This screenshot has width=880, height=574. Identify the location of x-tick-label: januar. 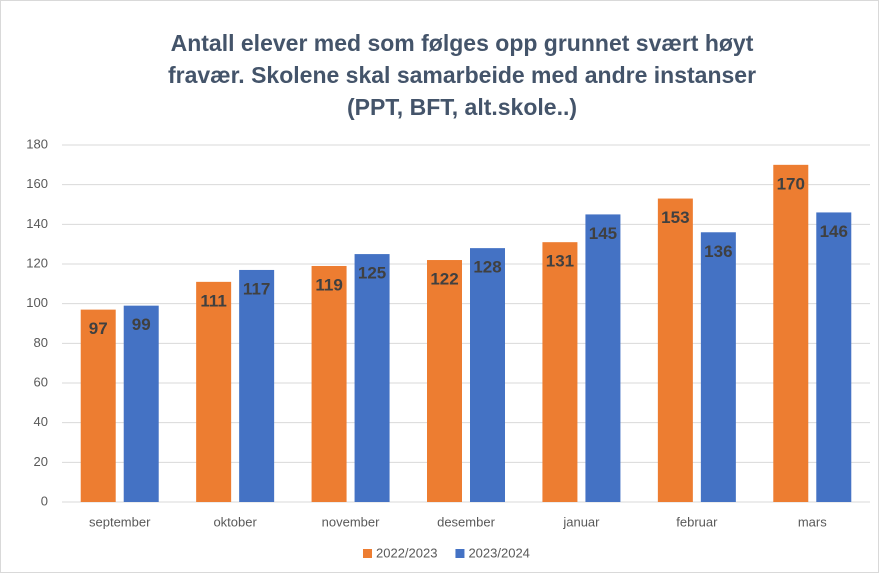
(581, 521).